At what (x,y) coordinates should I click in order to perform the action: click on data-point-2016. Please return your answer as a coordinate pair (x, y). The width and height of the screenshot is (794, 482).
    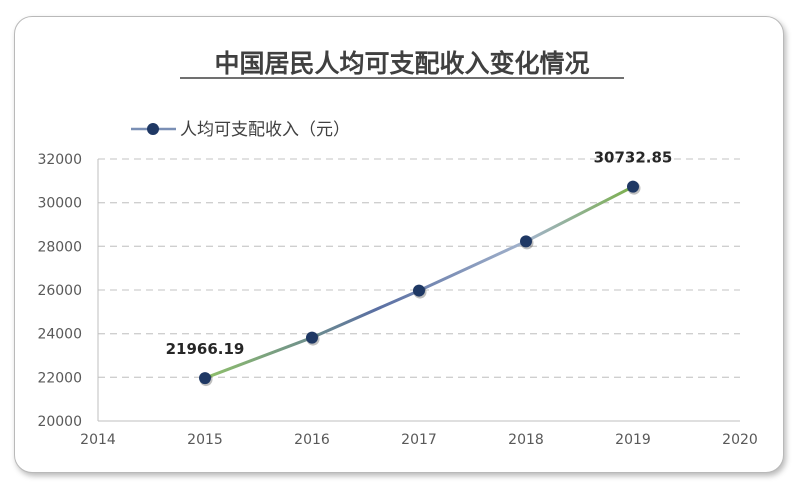
    Looking at the image, I should click on (312, 337).